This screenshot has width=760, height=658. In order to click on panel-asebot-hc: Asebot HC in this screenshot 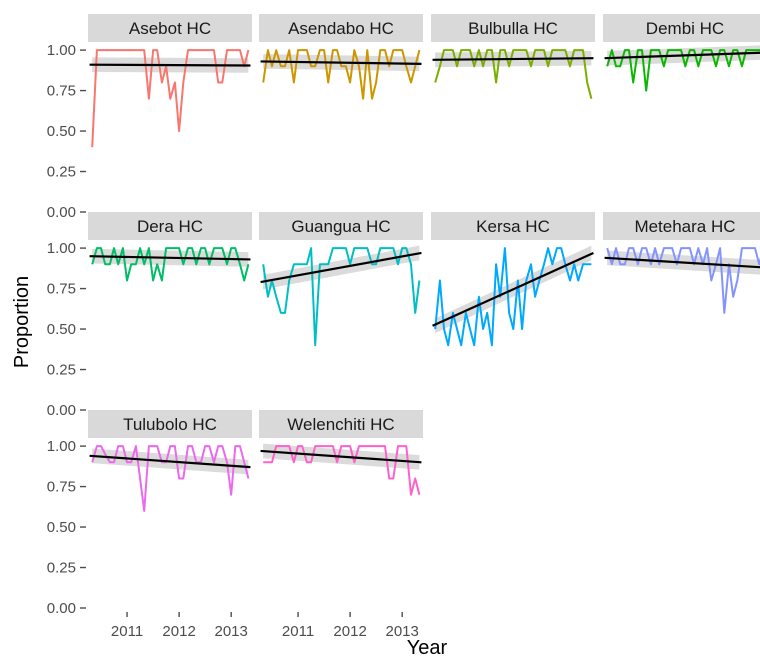, I will do `click(170, 81)`.